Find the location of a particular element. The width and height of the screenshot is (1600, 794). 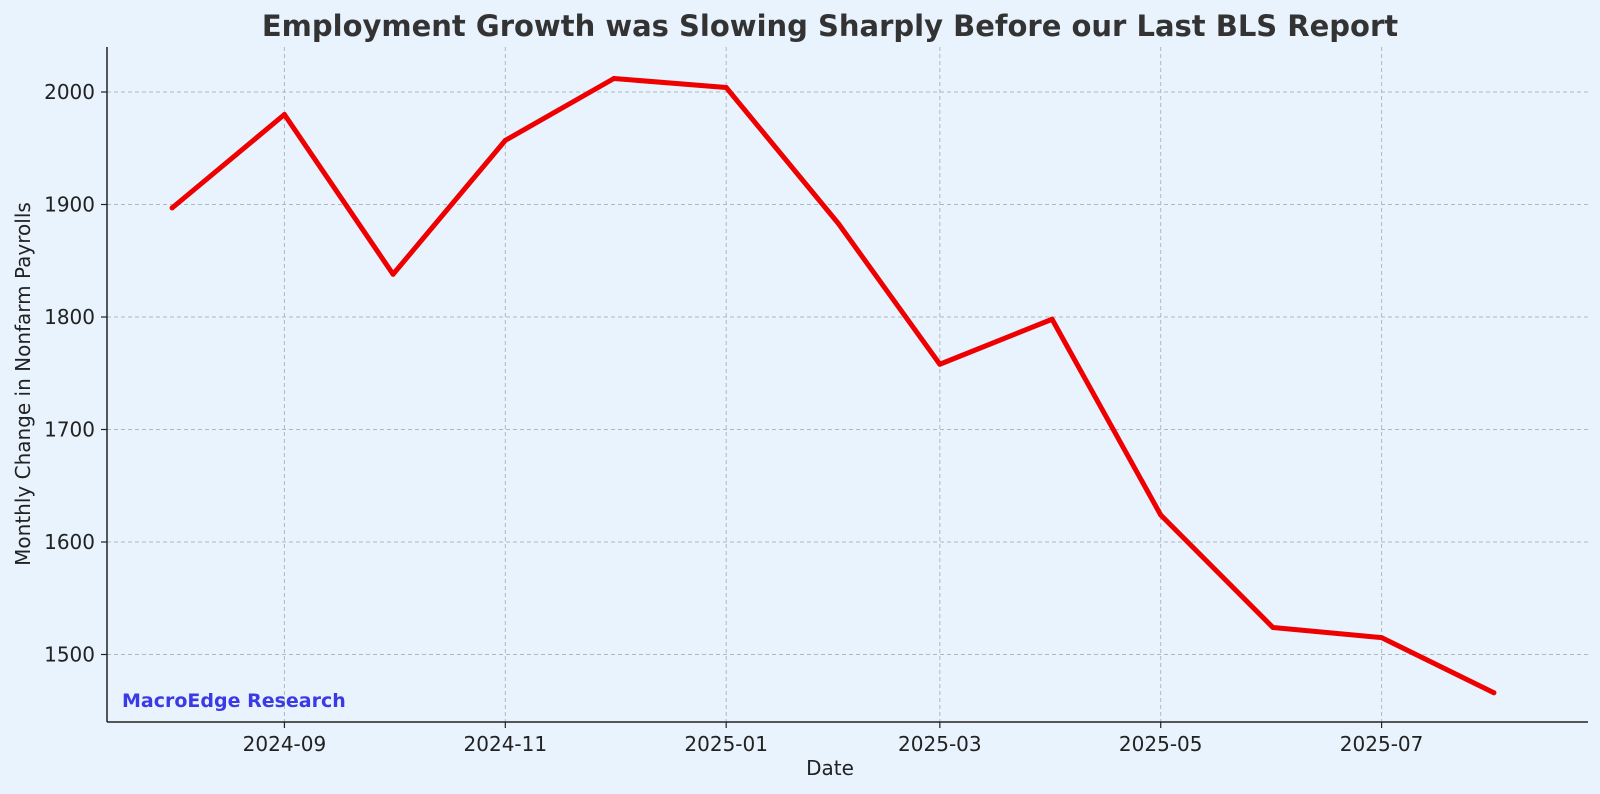

y-tick-label: 1500 is located at coordinates (69, 655).